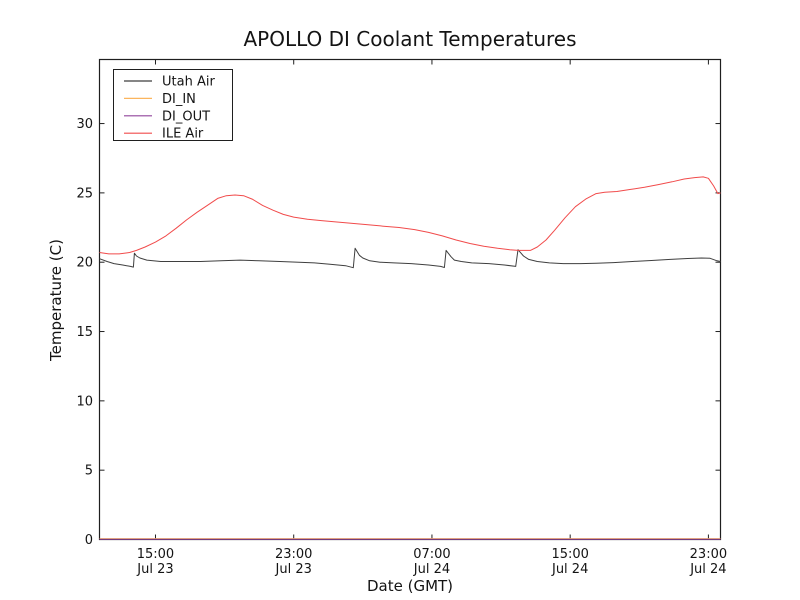 This screenshot has height=600, width=800. I want to click on x-tick-label: 07:00, so click(431, 554).